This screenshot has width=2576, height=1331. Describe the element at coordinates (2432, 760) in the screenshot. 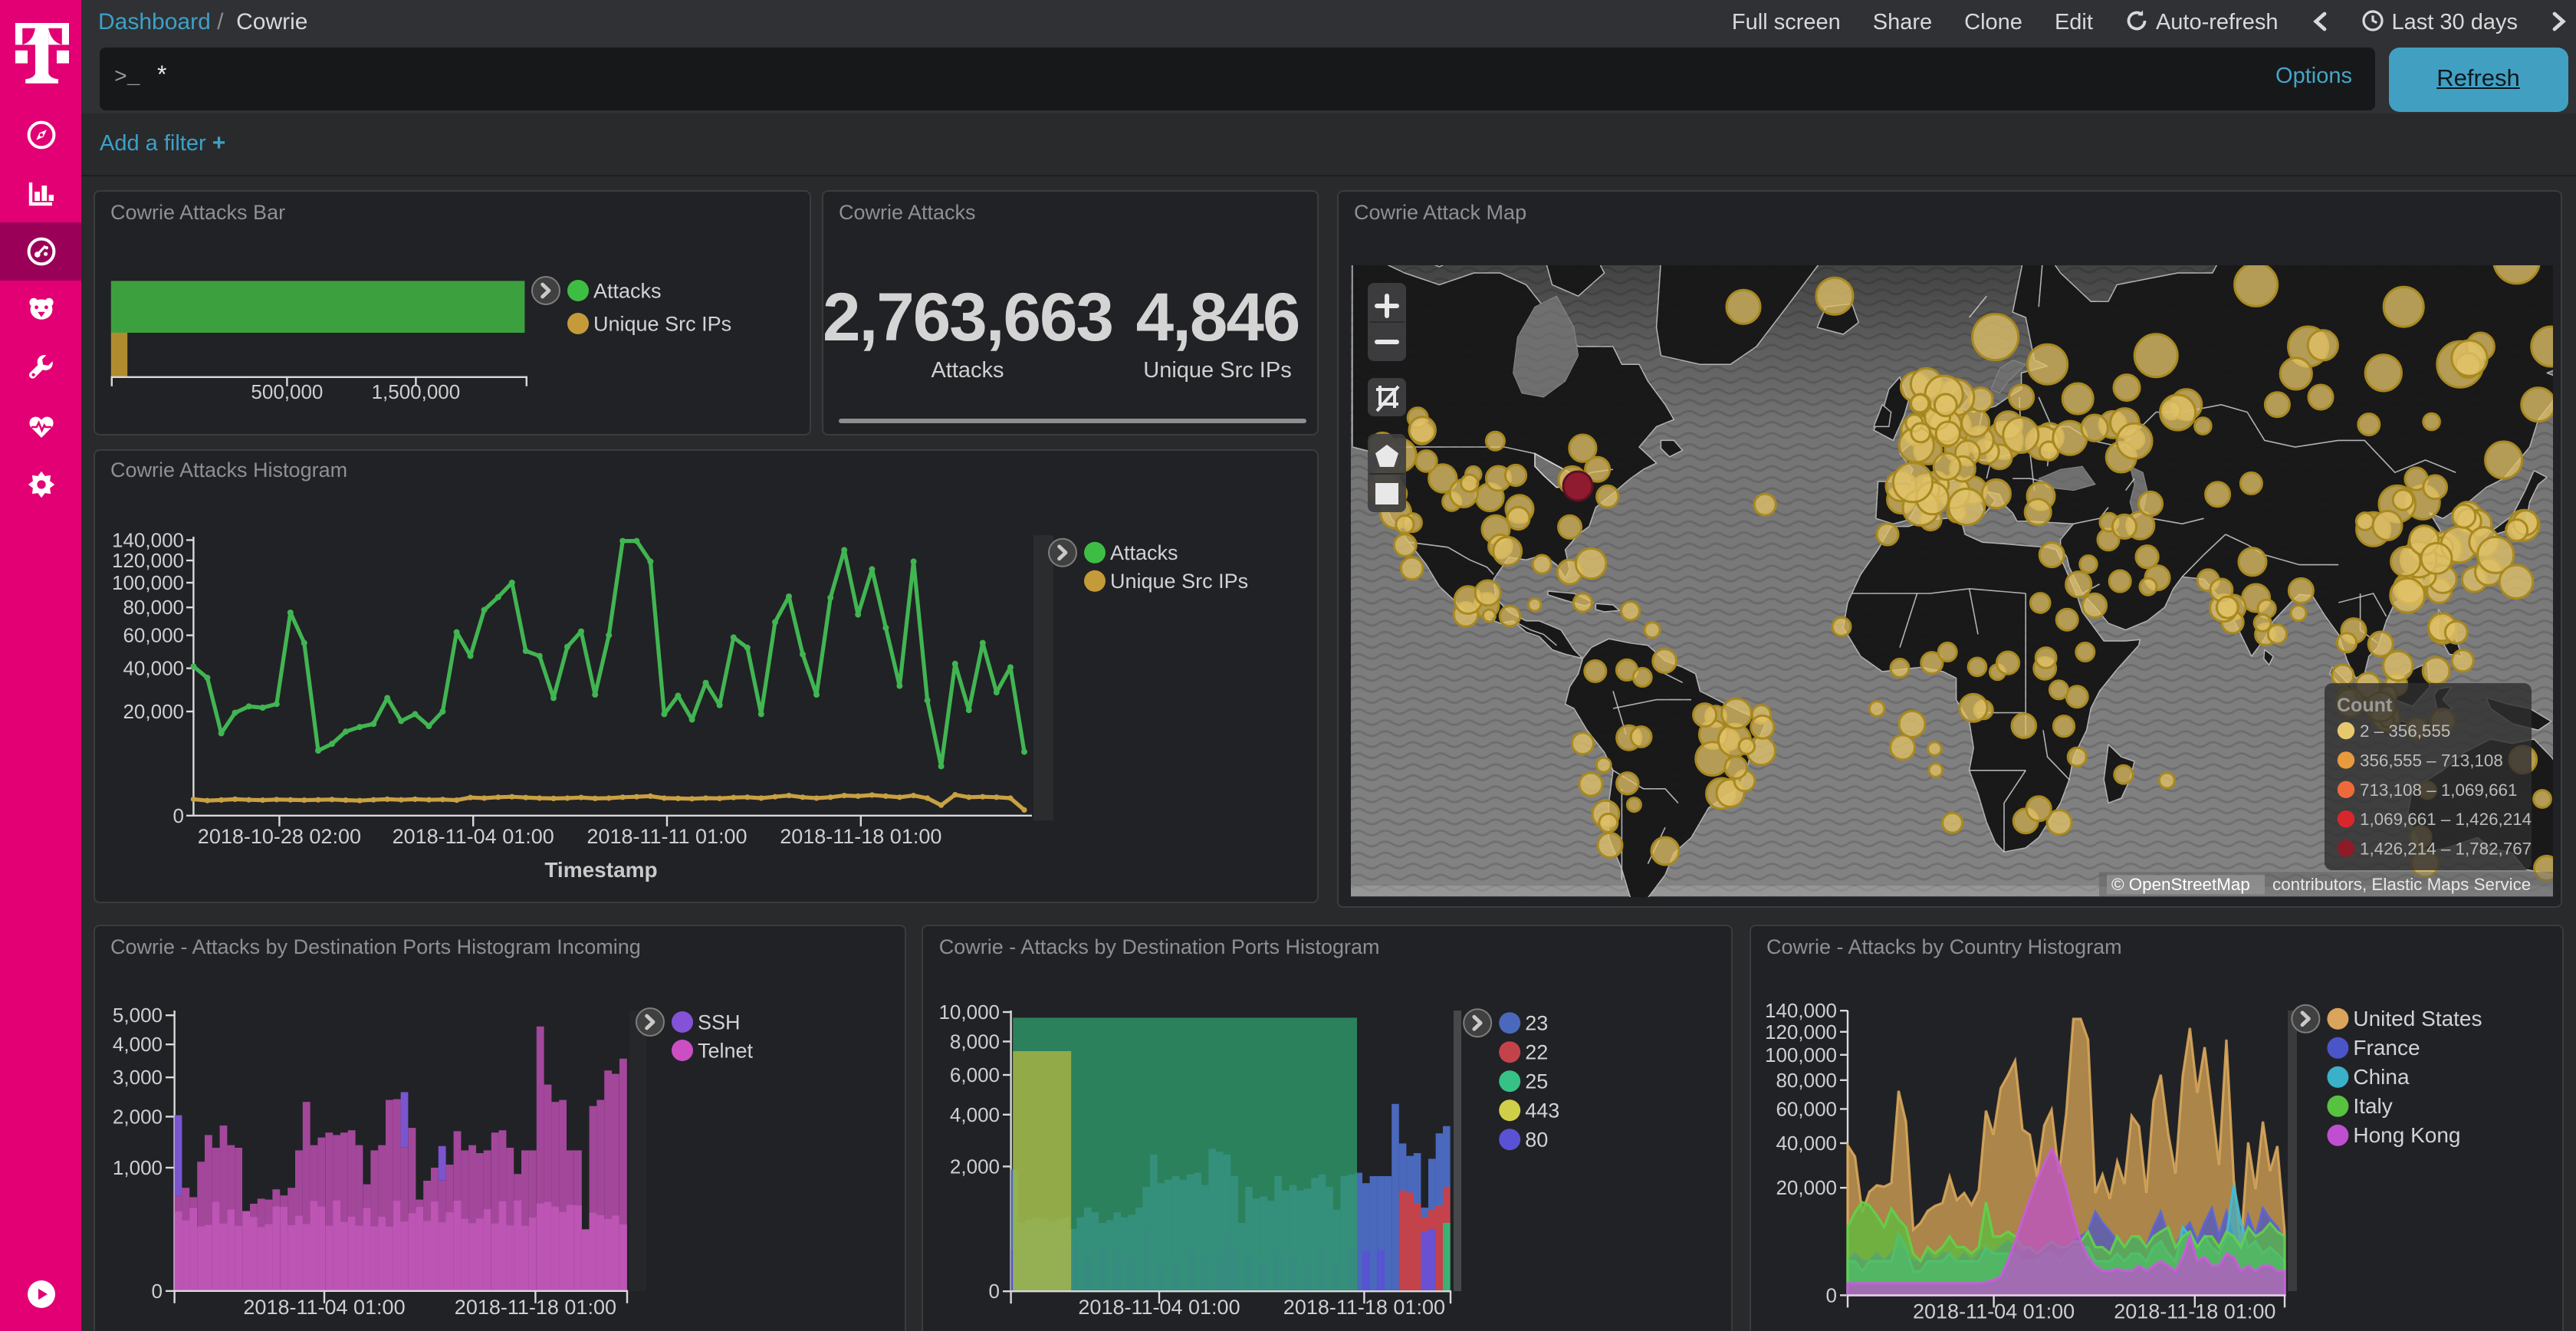

I see `svg-text: 356,555 – 713,108` at that location.